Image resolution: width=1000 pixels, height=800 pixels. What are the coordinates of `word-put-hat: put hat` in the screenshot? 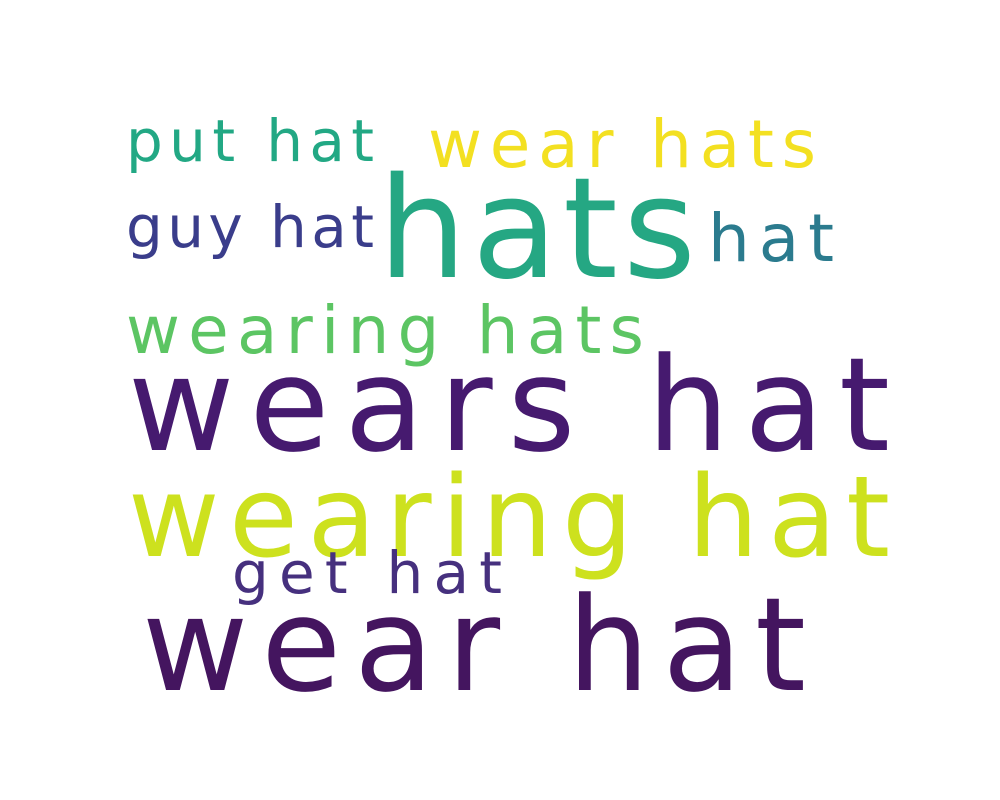 It's located at (253, 141).